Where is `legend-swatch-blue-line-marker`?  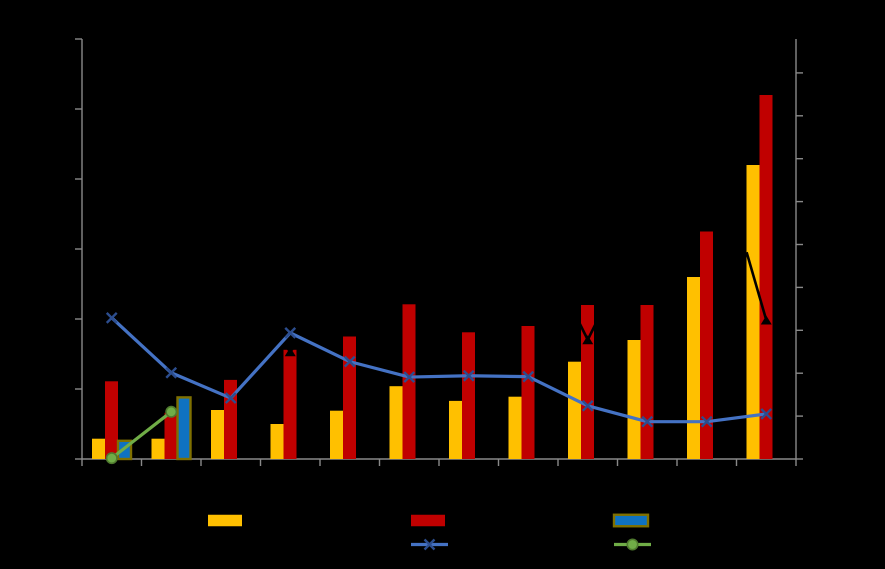
legend-swatch-blue-line-marker is located at coordinates (429, 544).